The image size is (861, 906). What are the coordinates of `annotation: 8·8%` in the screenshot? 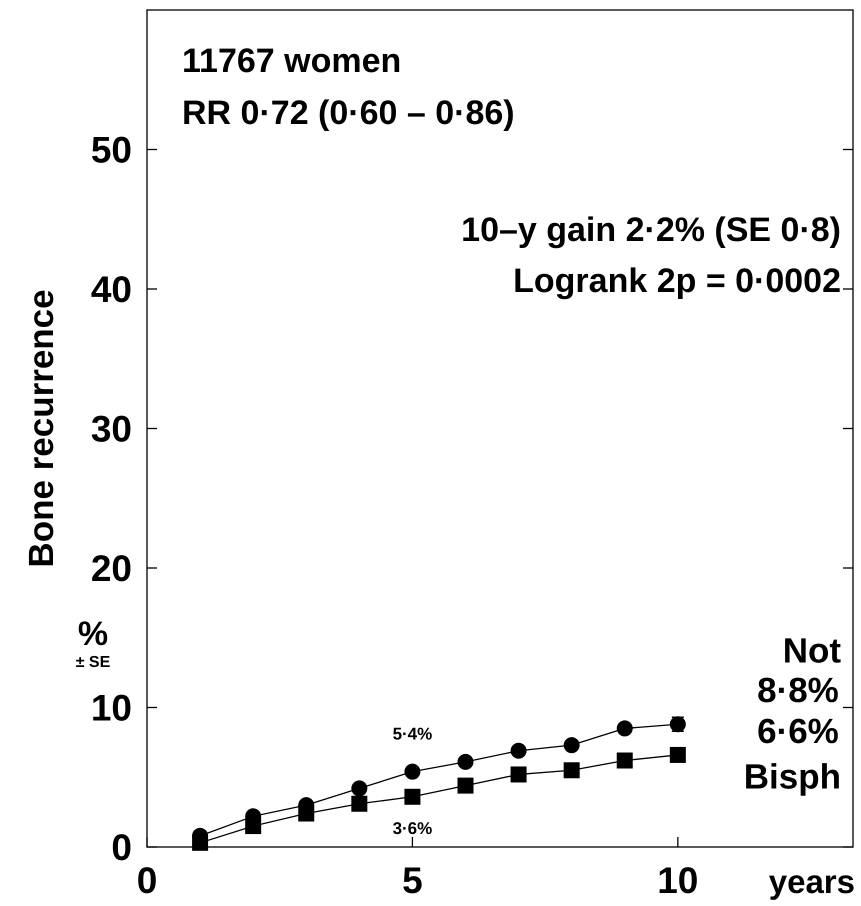 It's located at (798, 690).